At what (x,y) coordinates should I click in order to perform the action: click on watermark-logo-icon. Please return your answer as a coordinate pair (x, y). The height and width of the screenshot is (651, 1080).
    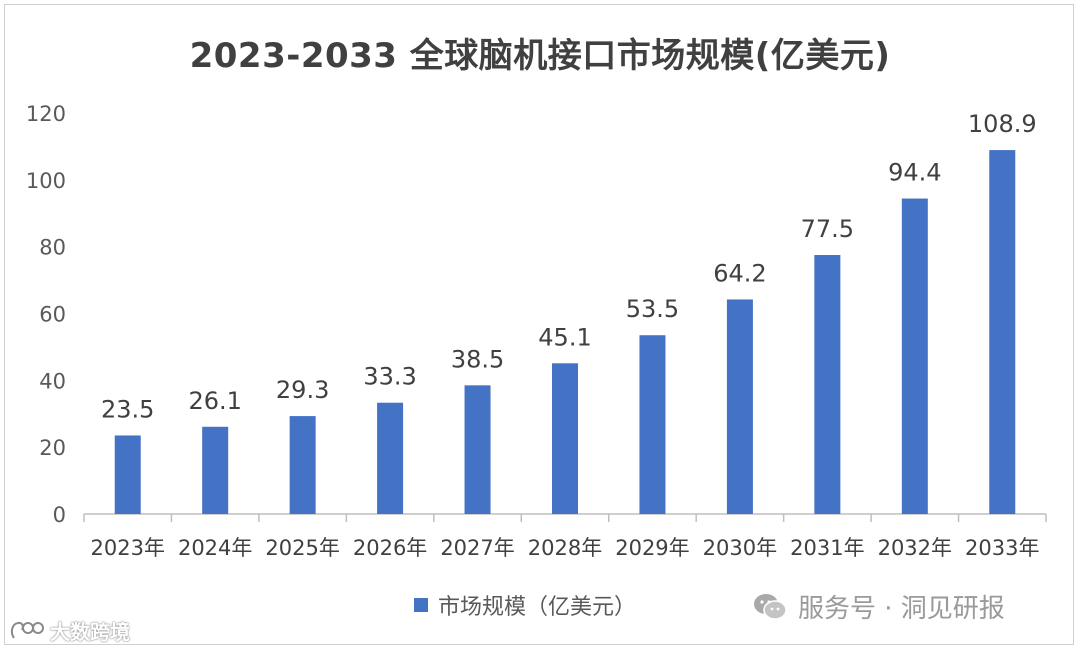
    Looking at the image, I should click on (27, 630).